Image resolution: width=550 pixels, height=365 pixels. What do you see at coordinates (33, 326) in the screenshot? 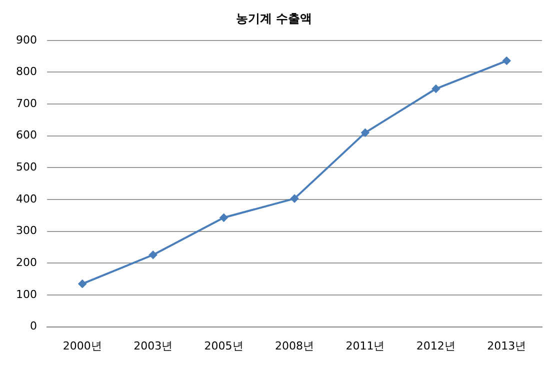
I see `y-tick-label: 0` at bounding box center [33, 326].